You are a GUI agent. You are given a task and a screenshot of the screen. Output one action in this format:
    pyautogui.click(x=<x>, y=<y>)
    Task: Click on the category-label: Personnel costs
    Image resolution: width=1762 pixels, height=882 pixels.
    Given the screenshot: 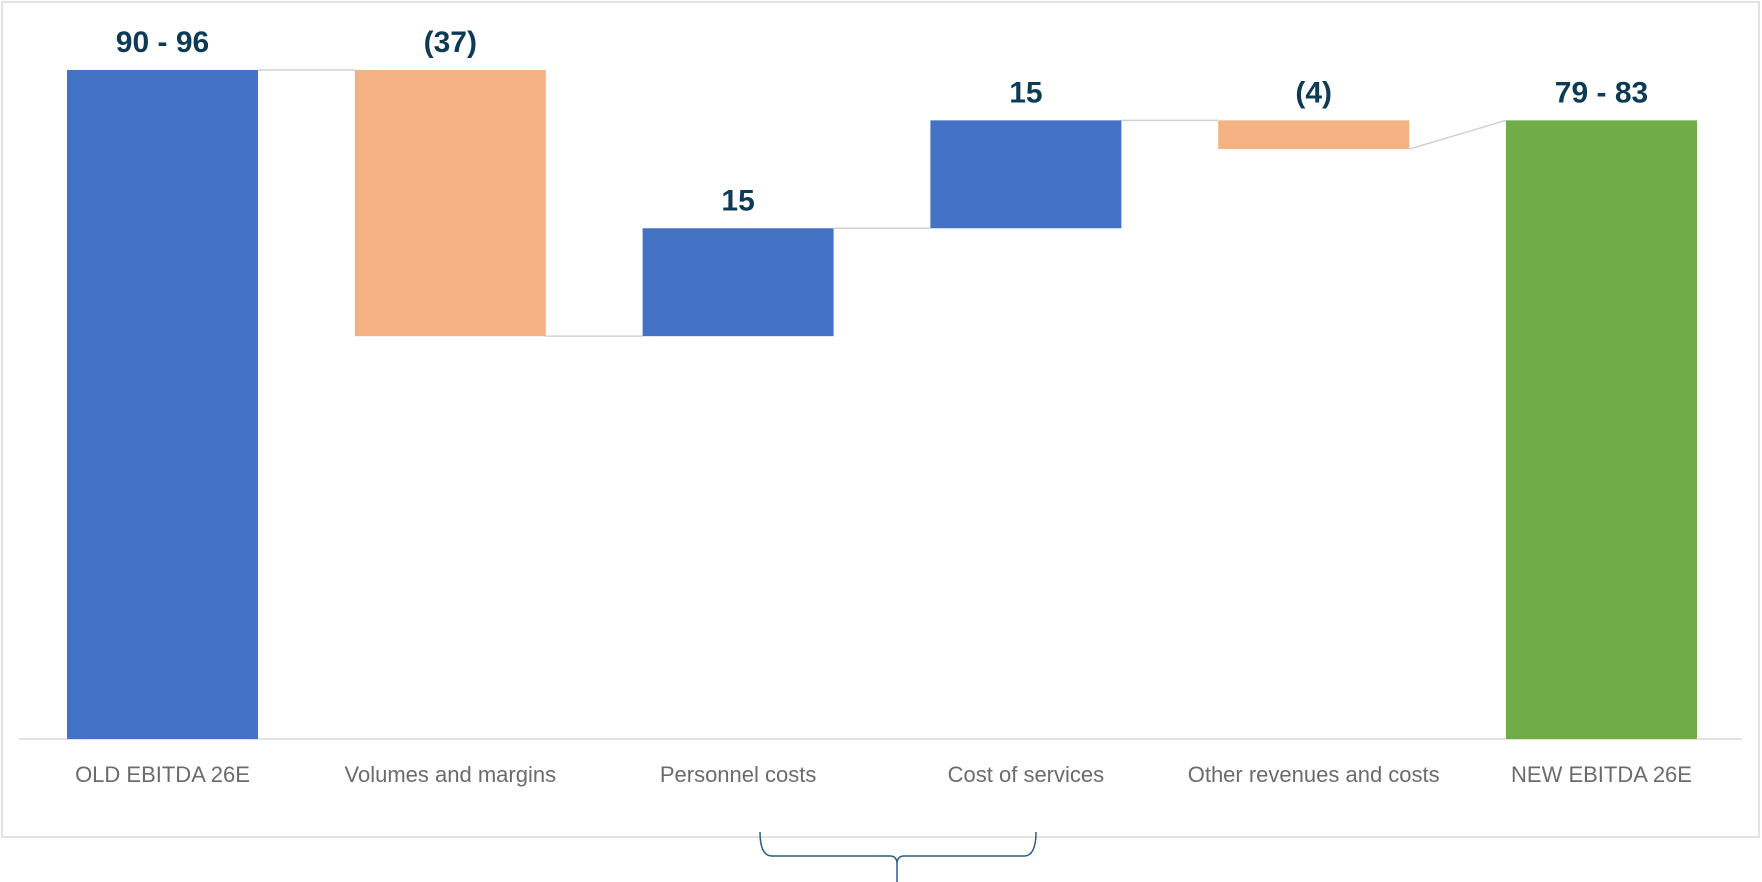 What is the action you would take?
    pyautogui.click(x=738, y=774)
    